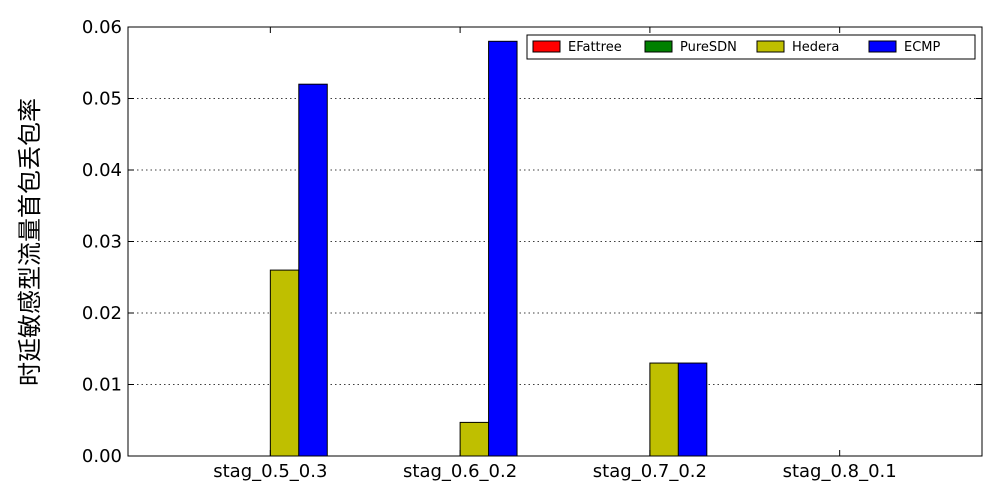  Describe the element at coordinates (102, 99) in the screenshot. I see `y-tick-label: 0.05` at that location.